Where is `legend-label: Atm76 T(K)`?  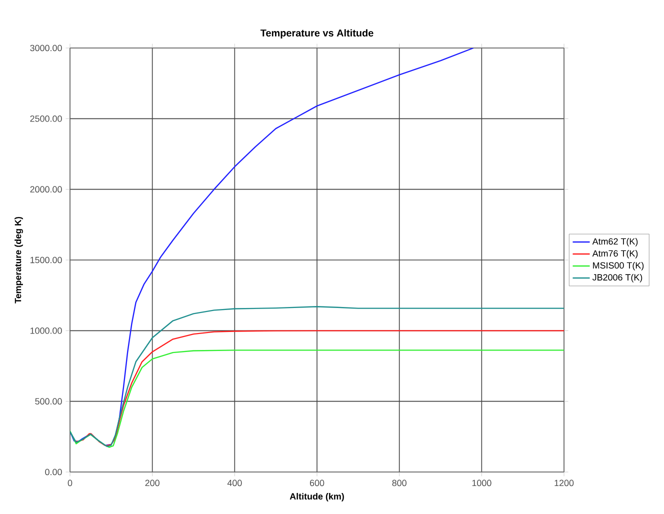
legend-label: Atm76 T(K) is located at coordinates (615, 254).